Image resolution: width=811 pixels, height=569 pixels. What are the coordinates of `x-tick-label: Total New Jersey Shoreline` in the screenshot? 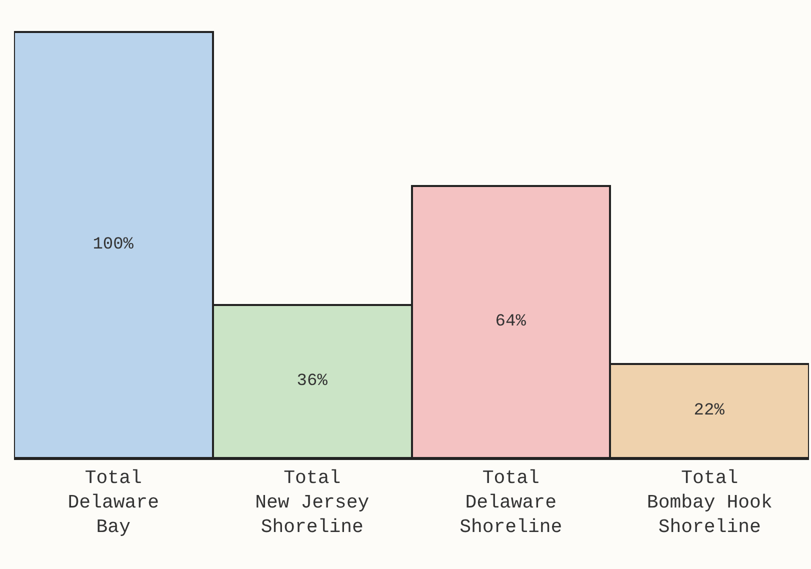 It's located at (312, 502).